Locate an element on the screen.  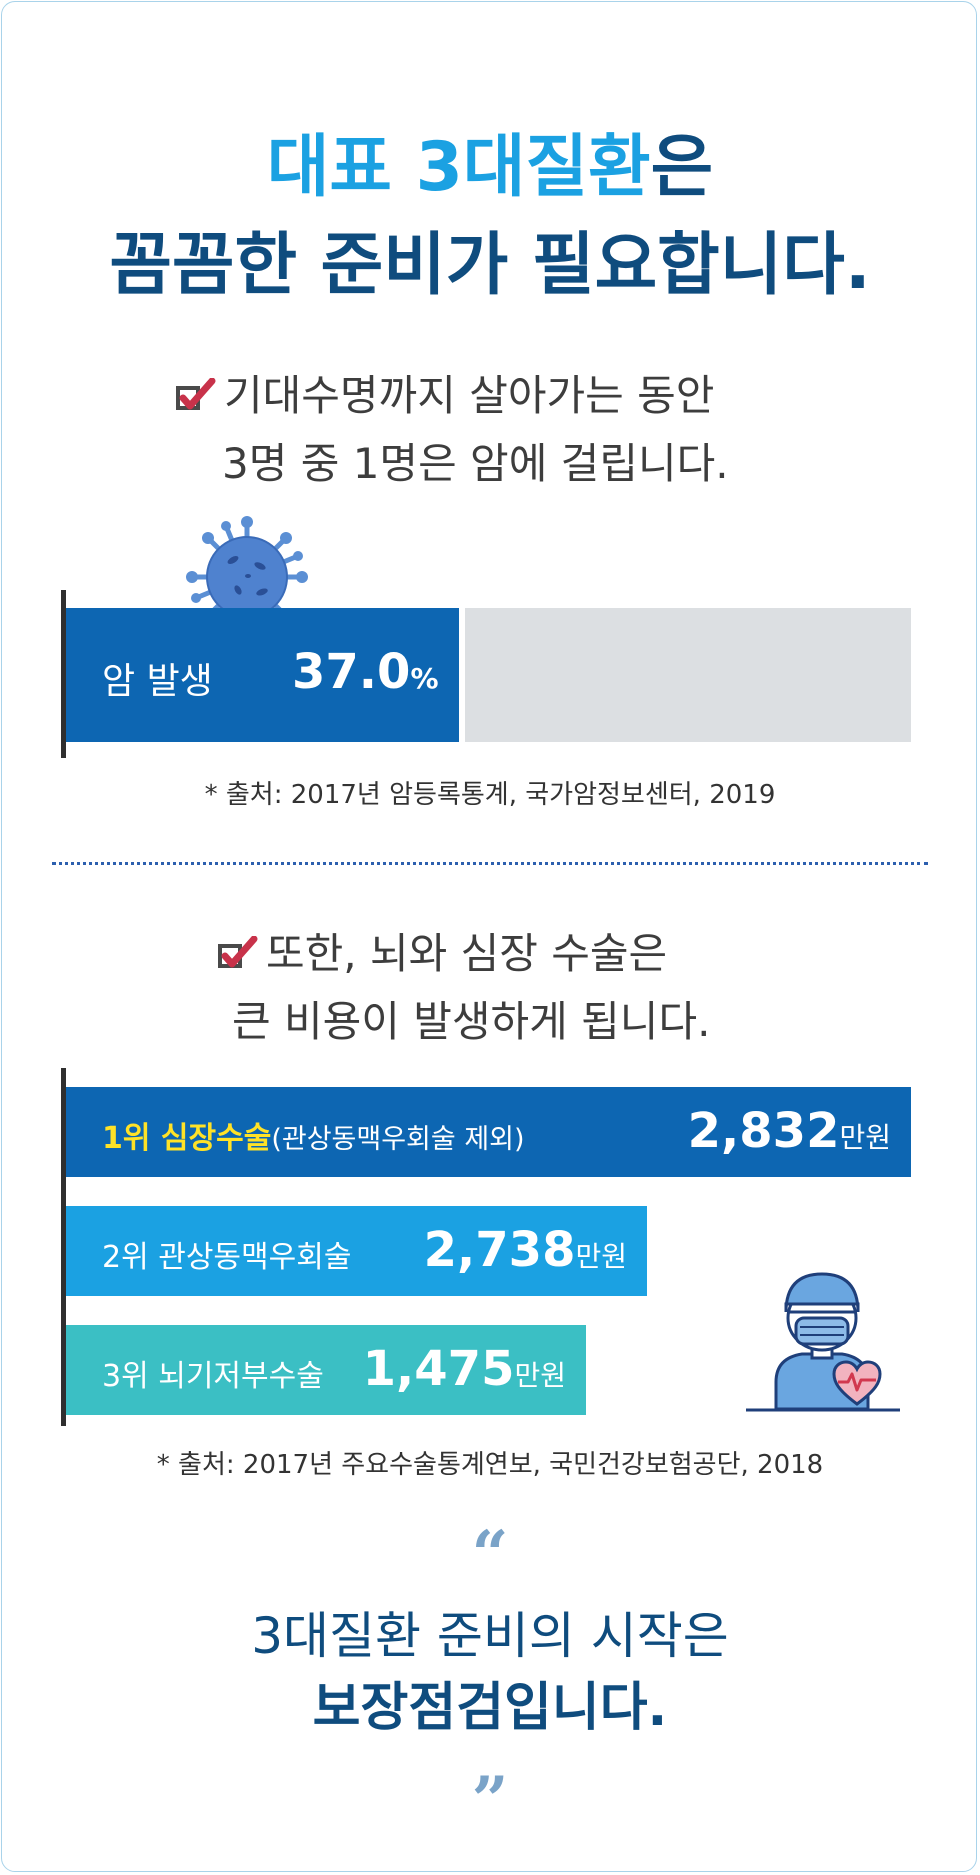
cancer-bar-track: 암 발생 37.0% is located at coordinates (488, 675).